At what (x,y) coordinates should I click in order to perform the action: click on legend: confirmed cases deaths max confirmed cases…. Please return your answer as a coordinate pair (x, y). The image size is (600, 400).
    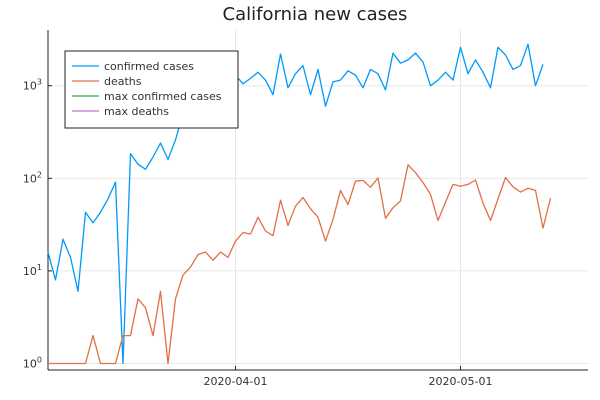
    Looking at the image, I should click on (151, 89).